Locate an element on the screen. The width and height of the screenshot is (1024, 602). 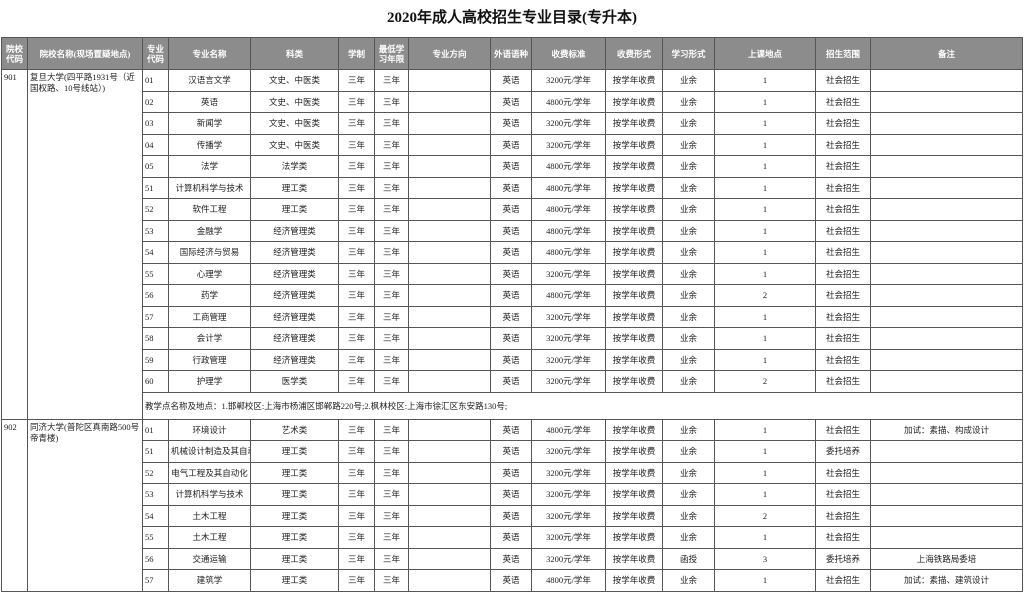
cell-name: 机械设计制造及其自动化 is located at coordinates (209, 451).